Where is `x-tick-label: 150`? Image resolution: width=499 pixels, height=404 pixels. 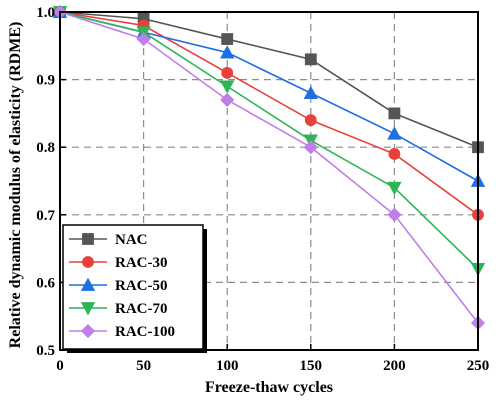 x-tick-label: 150 is located at coordinates (311, 366).